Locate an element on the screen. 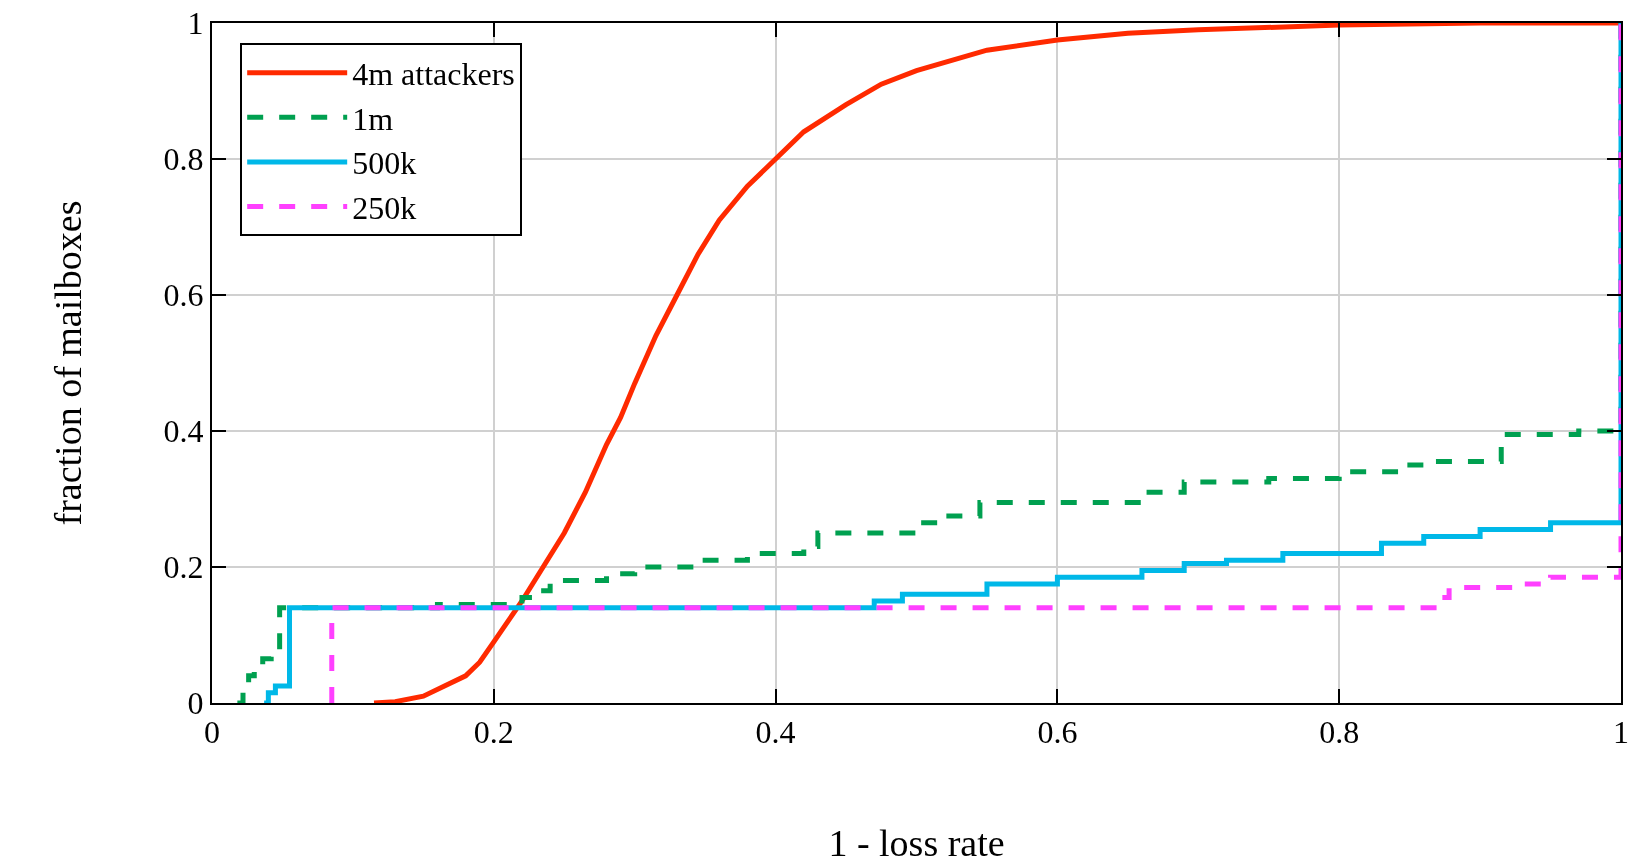 This screenshot has width=1640, height=867. x-tick-label: 0.6 is located at coordinates (1057, 732).